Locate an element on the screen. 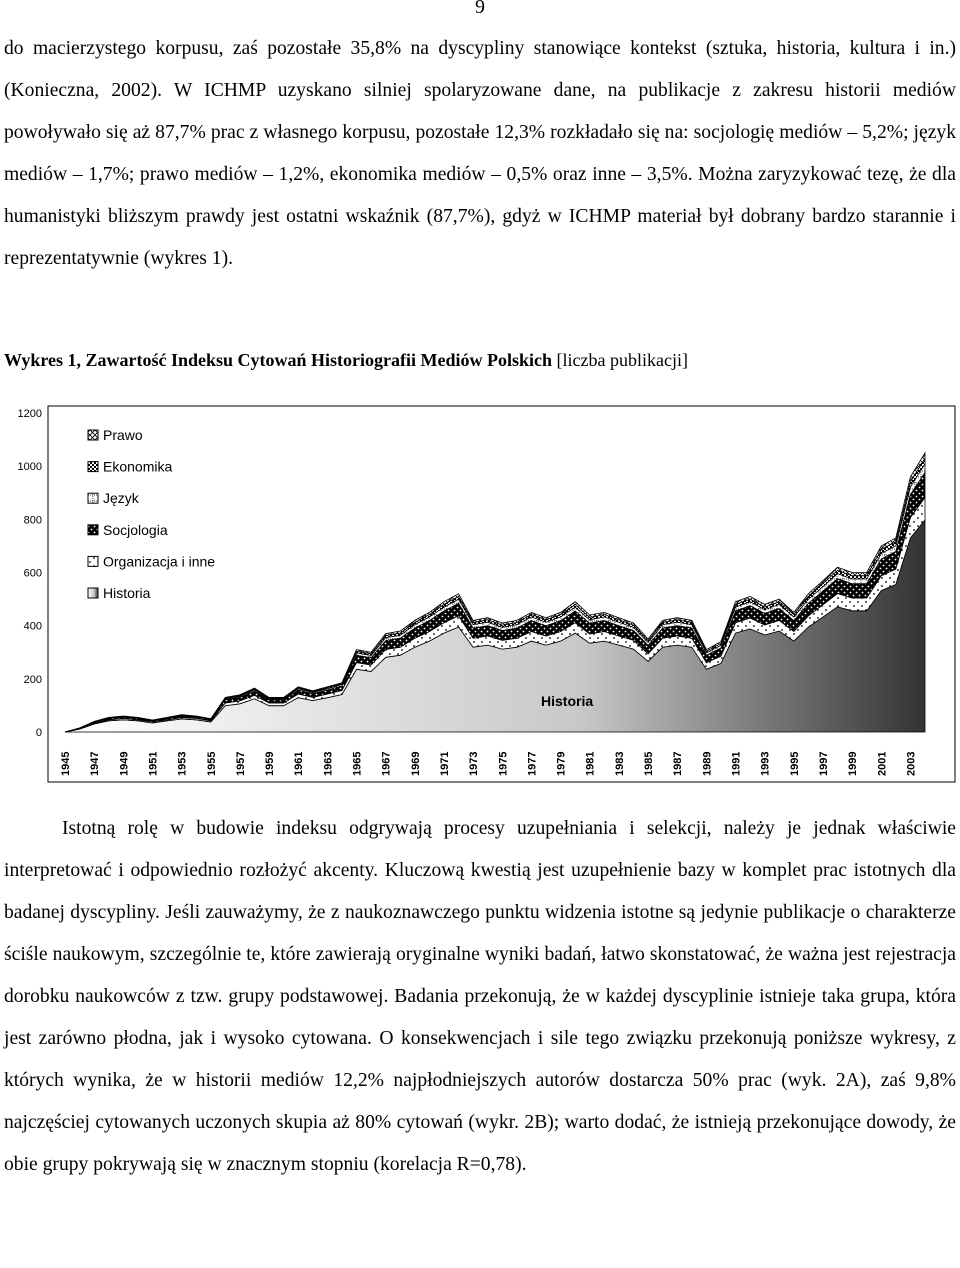 This screenshot has width=960, height=1268. x-tick-label: 1947 is located at coordinates (95, 764).